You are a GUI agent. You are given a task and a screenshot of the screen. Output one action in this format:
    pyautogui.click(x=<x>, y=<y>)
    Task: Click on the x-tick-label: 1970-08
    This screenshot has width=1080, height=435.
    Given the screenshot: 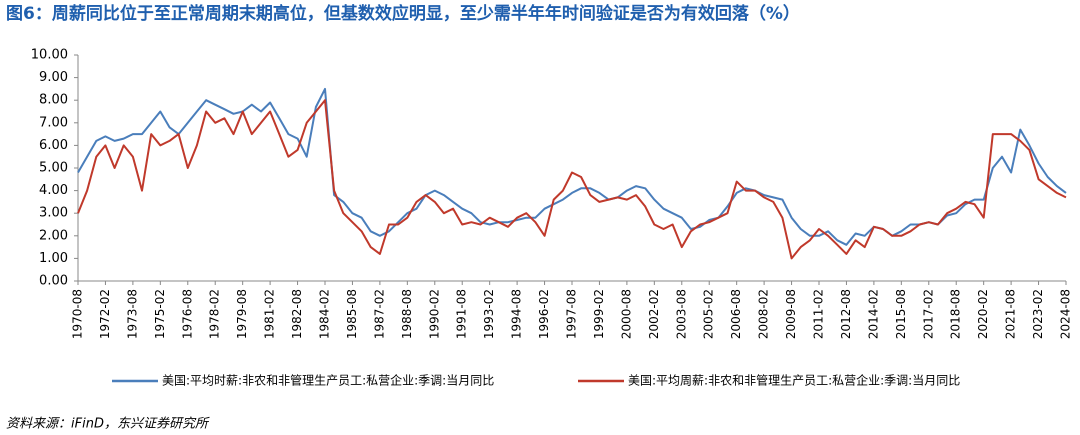 What is the action you would take?
    pyautogui.click(x=78, y=314)
    